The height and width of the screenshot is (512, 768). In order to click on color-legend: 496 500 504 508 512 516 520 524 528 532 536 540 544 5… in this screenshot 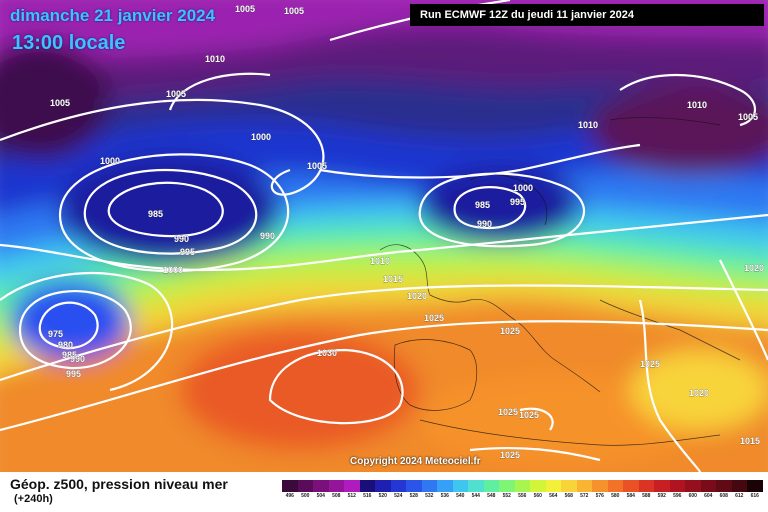, I will do `click(522, 489)`.